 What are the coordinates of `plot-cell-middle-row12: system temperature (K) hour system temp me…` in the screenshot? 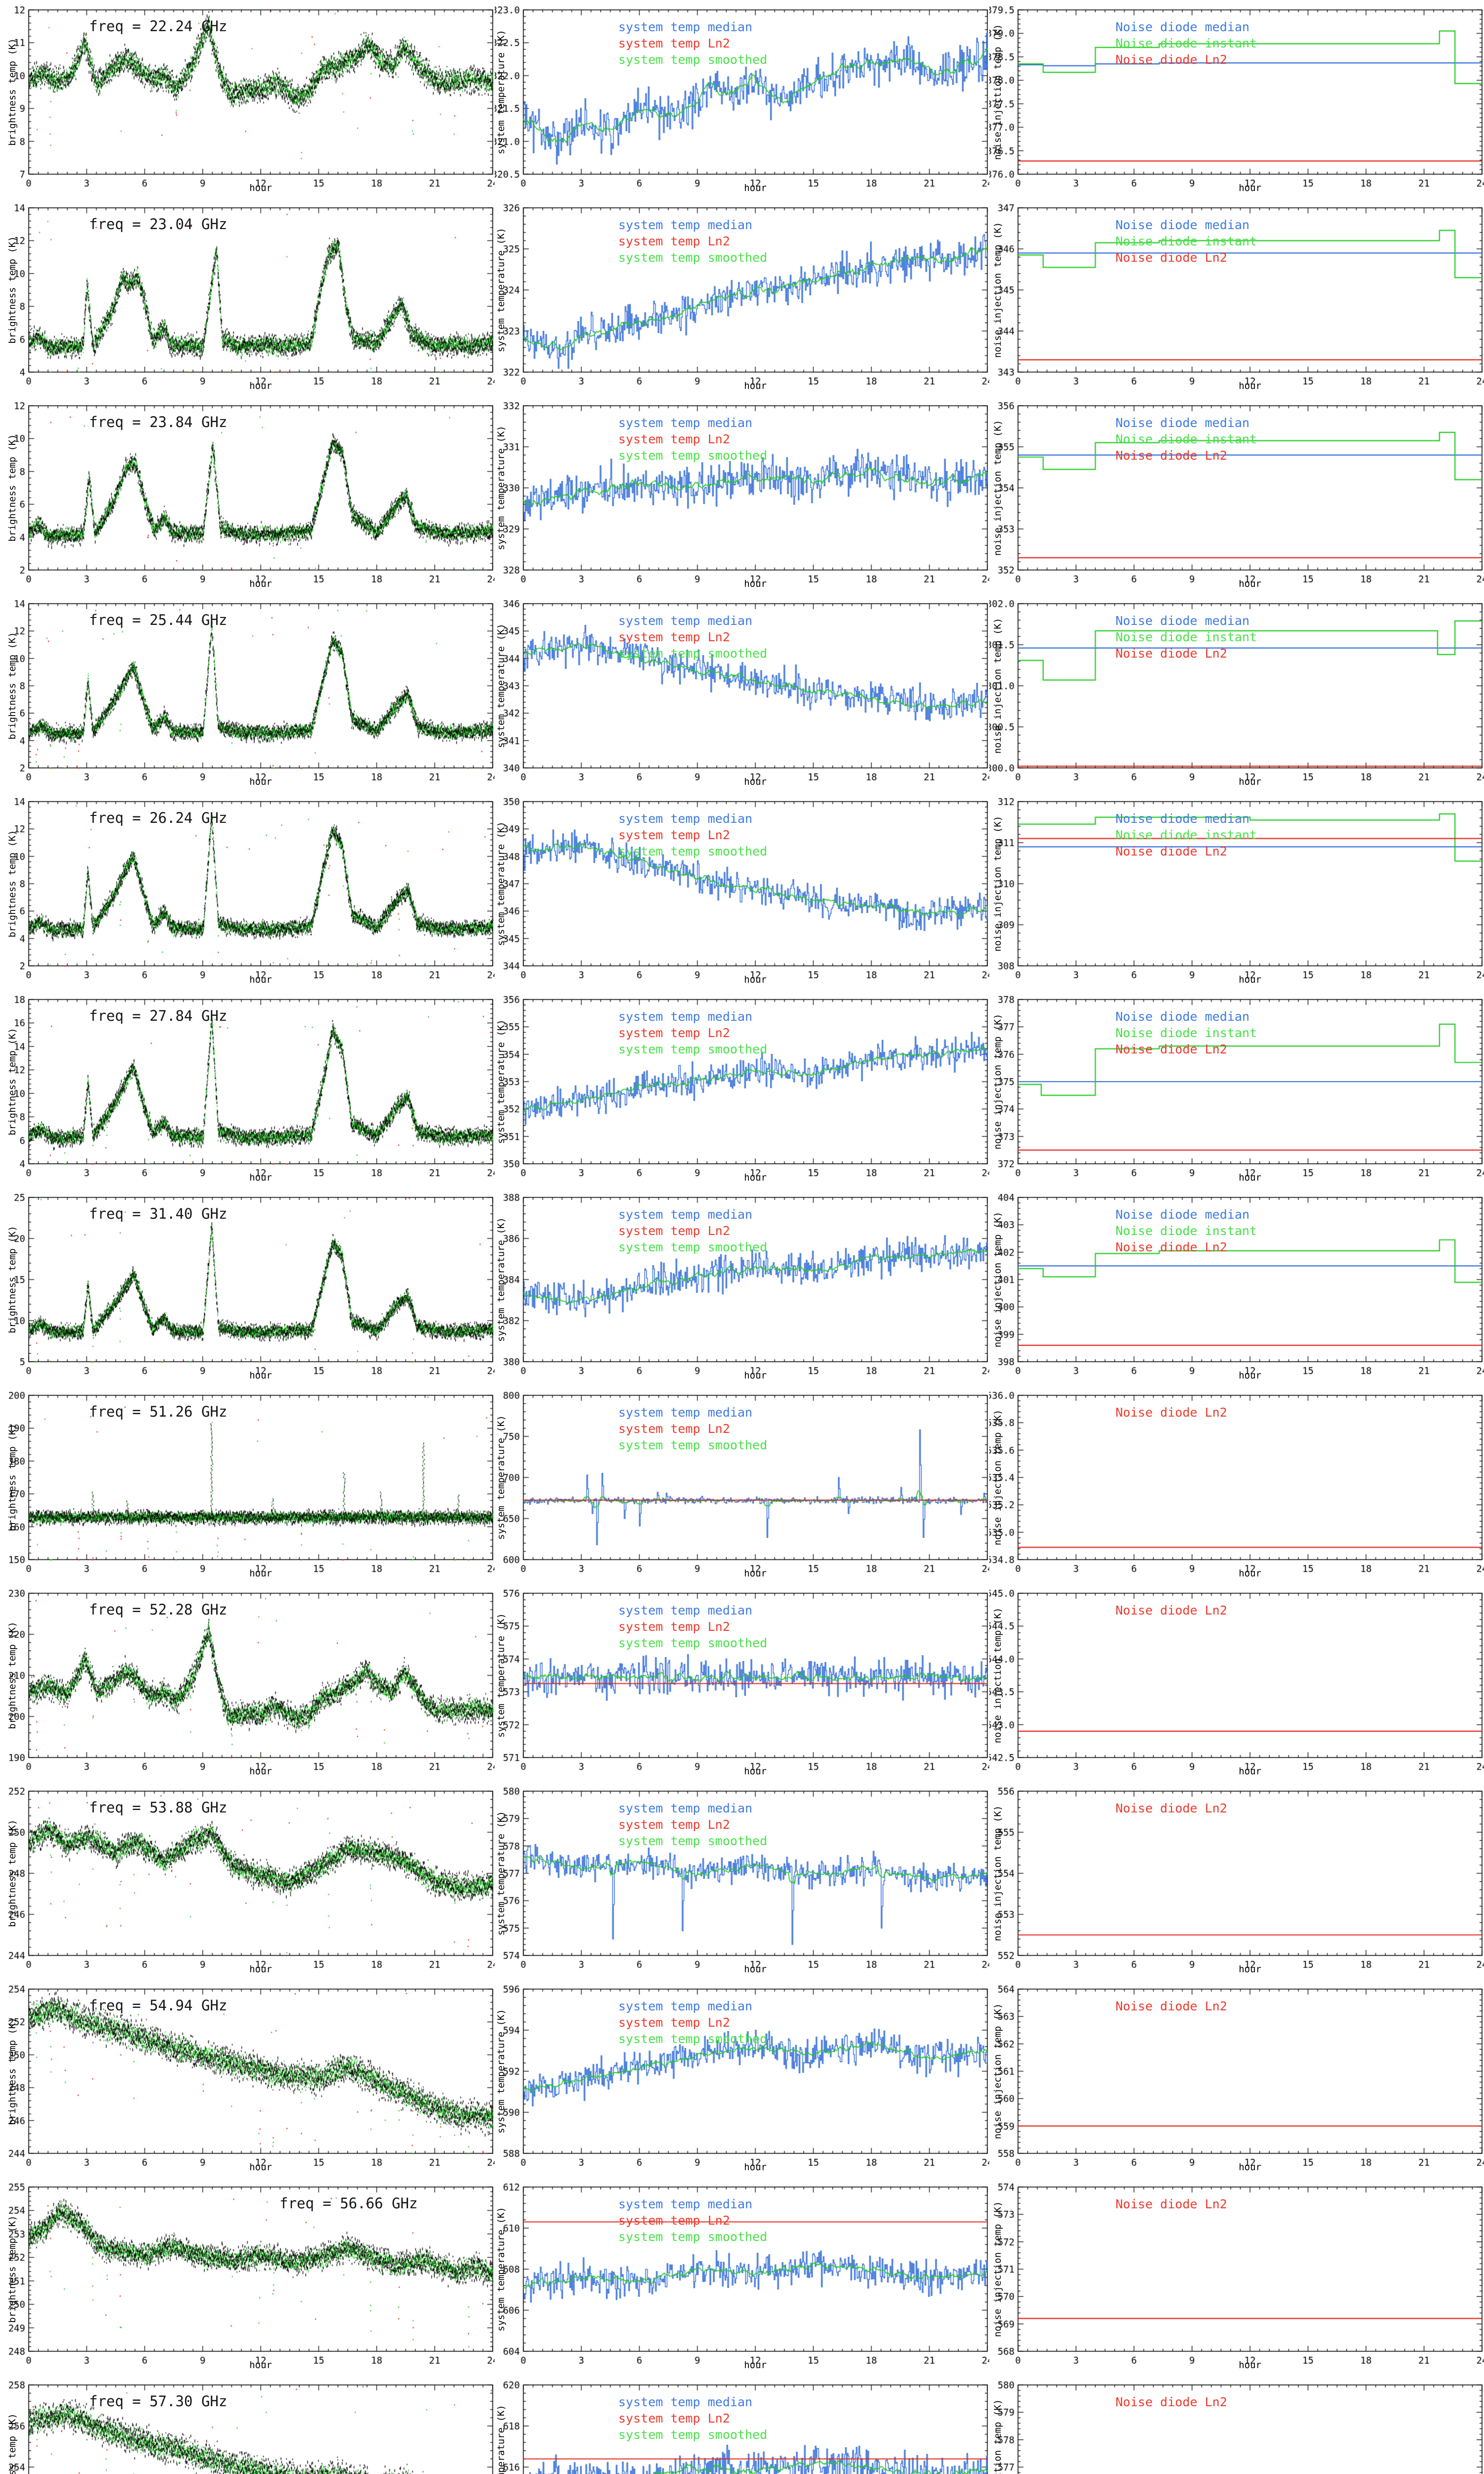 It's located at (742, 2276).